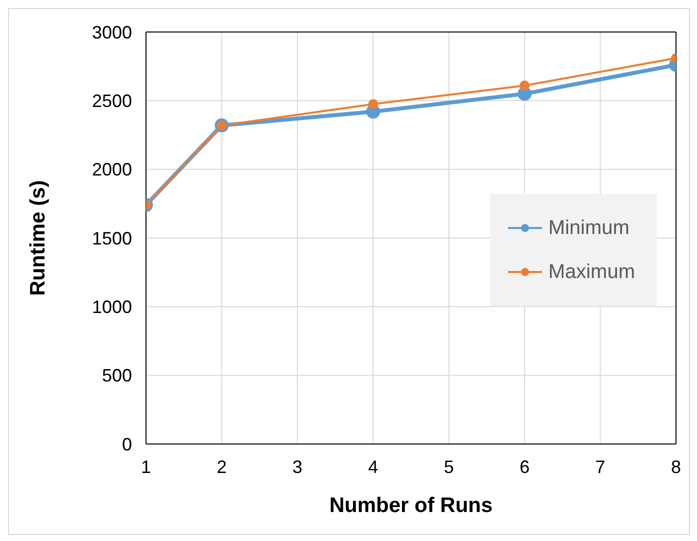 This screenshot has height=541, width=697. What do you see at coordinates (112, 32) in the screenshot?
I see `y-tick-label: 3000` at bounding box center [112, 32].